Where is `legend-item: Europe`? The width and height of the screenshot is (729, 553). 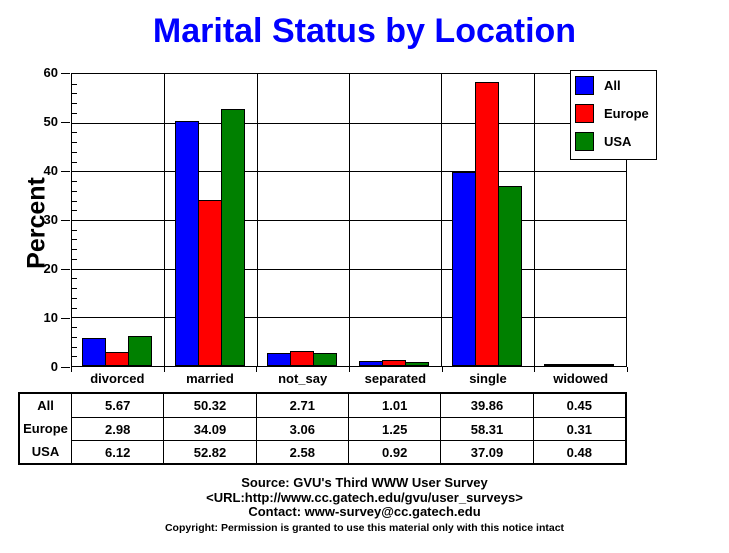
legend-item: Europe is located at coordinates (615, 113).